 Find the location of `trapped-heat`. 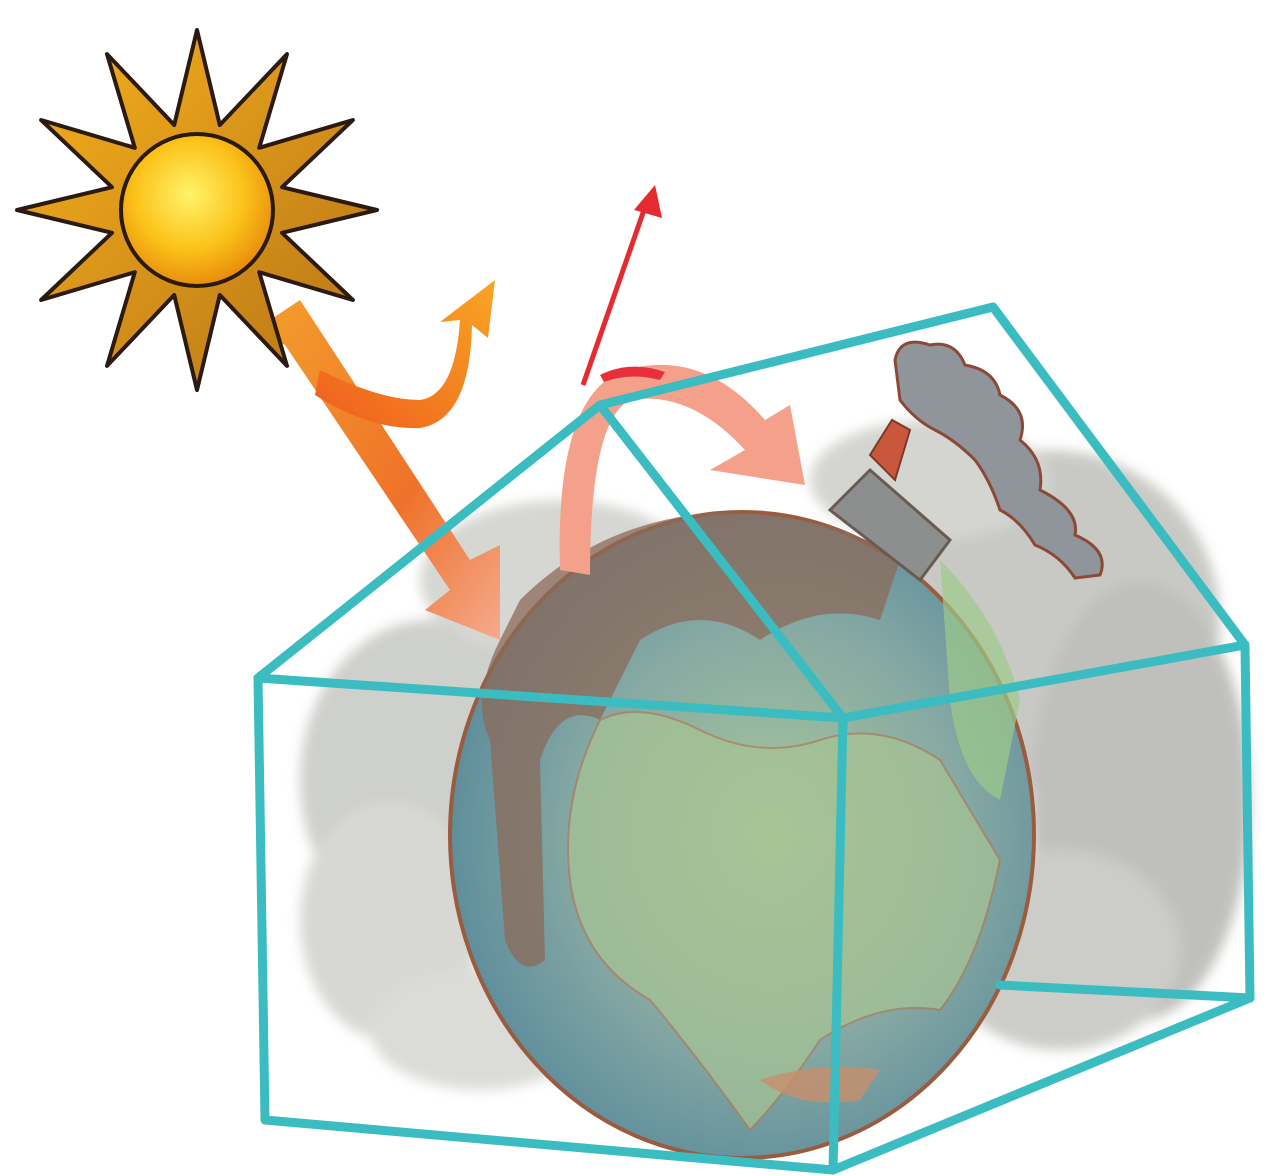

trapped-heat is located at coordinates (682, 469).